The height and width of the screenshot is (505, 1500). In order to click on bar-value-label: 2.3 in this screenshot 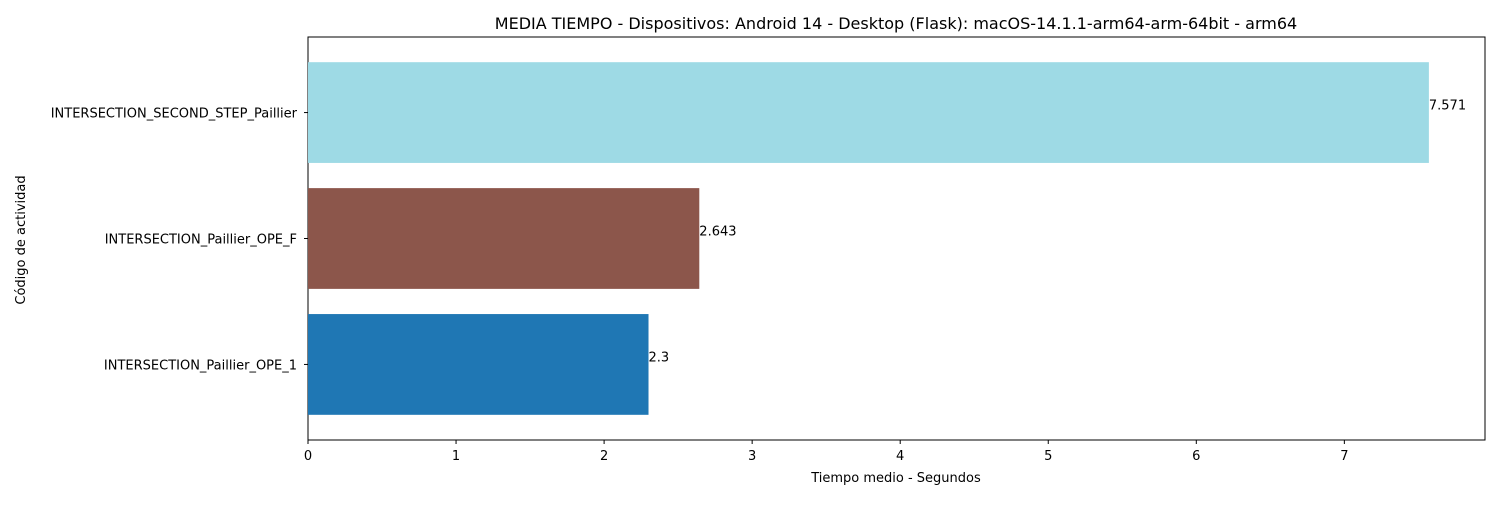, I will do `click(659, 357)`.